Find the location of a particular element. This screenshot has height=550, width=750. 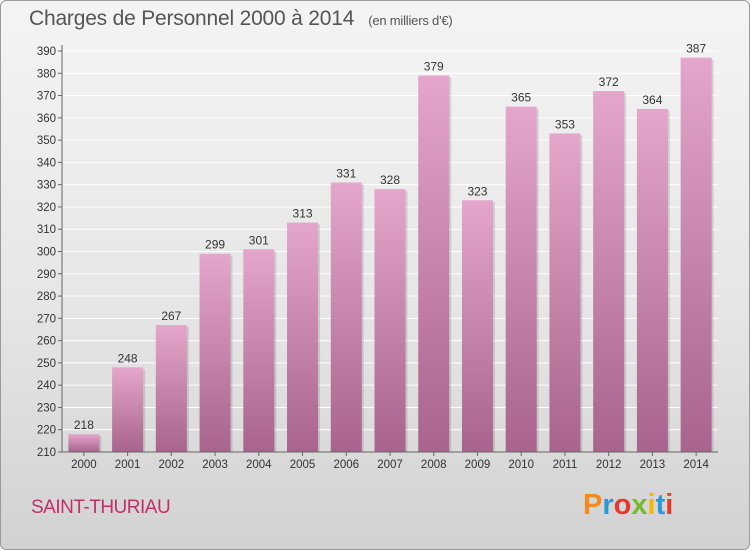

bar-value-label: 379 is located at coordinates (434, 67).